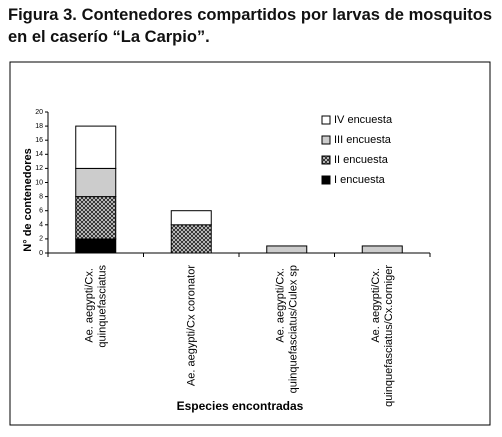 The height and width of the screenshot is (437, 502). I want to click on y-tick-label: 14, so click(39, 154).